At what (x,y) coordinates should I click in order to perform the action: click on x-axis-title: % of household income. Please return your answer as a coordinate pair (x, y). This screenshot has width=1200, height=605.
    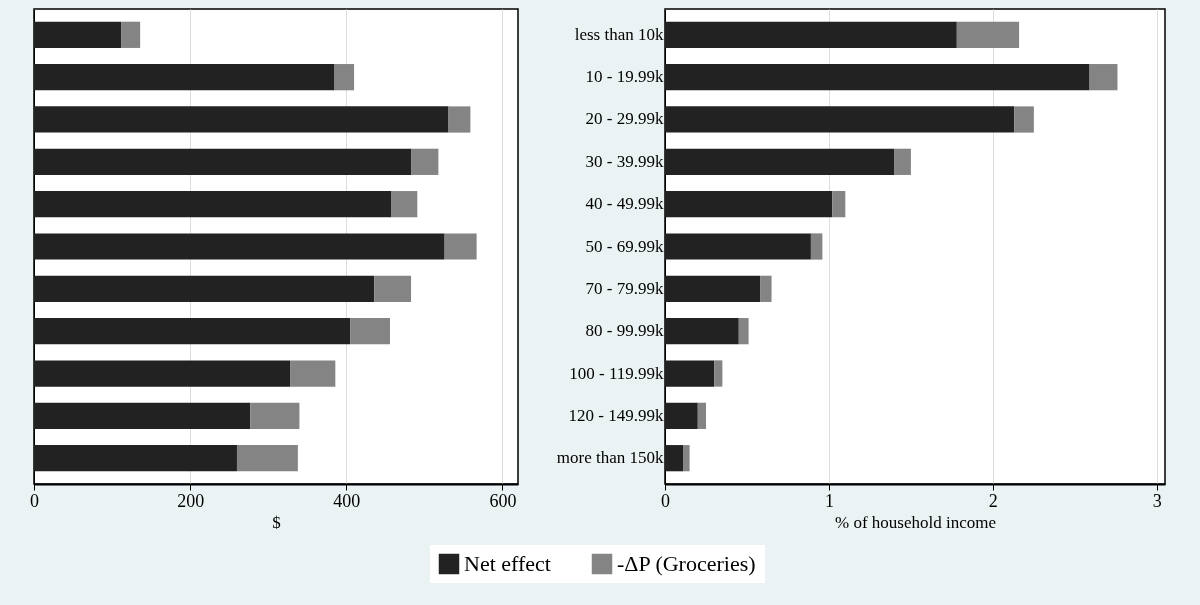
    Looking at the image, I should click on (915, 522).